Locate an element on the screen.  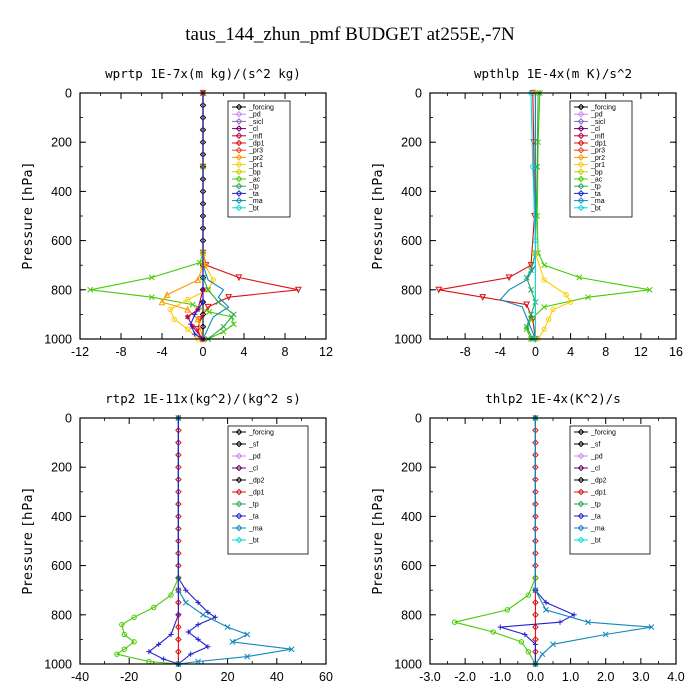
legend-label: _ma is located at coordinates (255, 529).